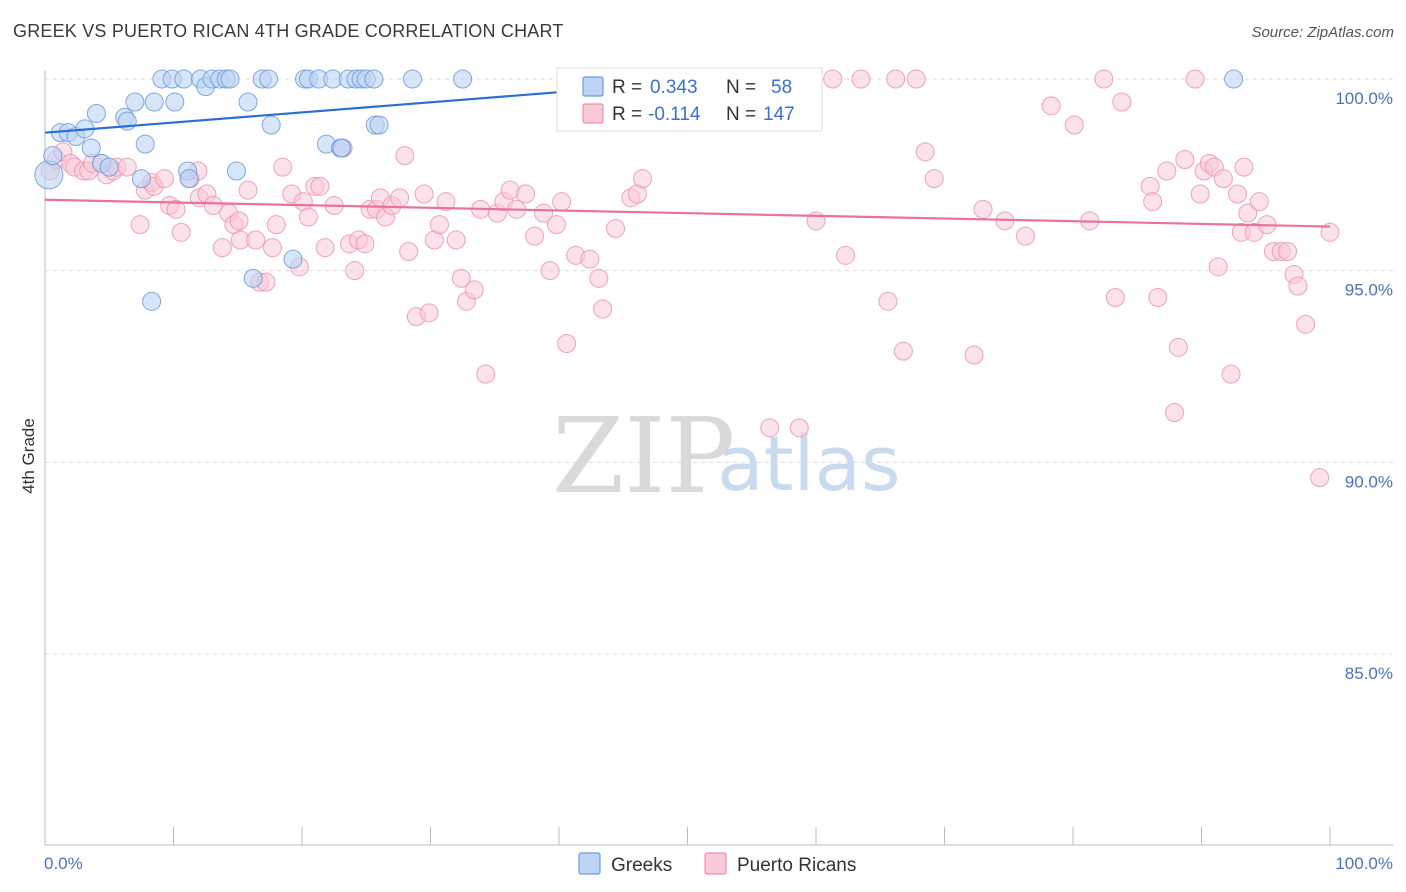  I want to click on y-tick-label-85: 85.0%, so click(1369, 673).